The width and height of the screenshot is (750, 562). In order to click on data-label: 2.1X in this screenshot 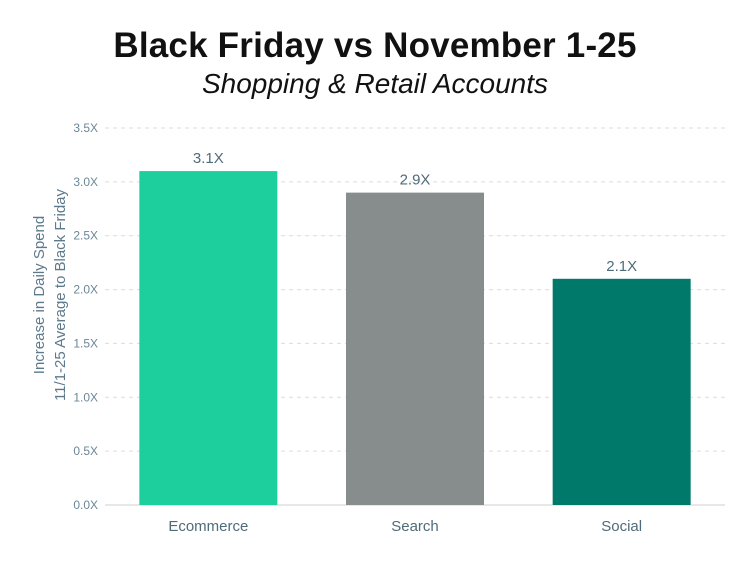, I will do `click(621, 266)`.